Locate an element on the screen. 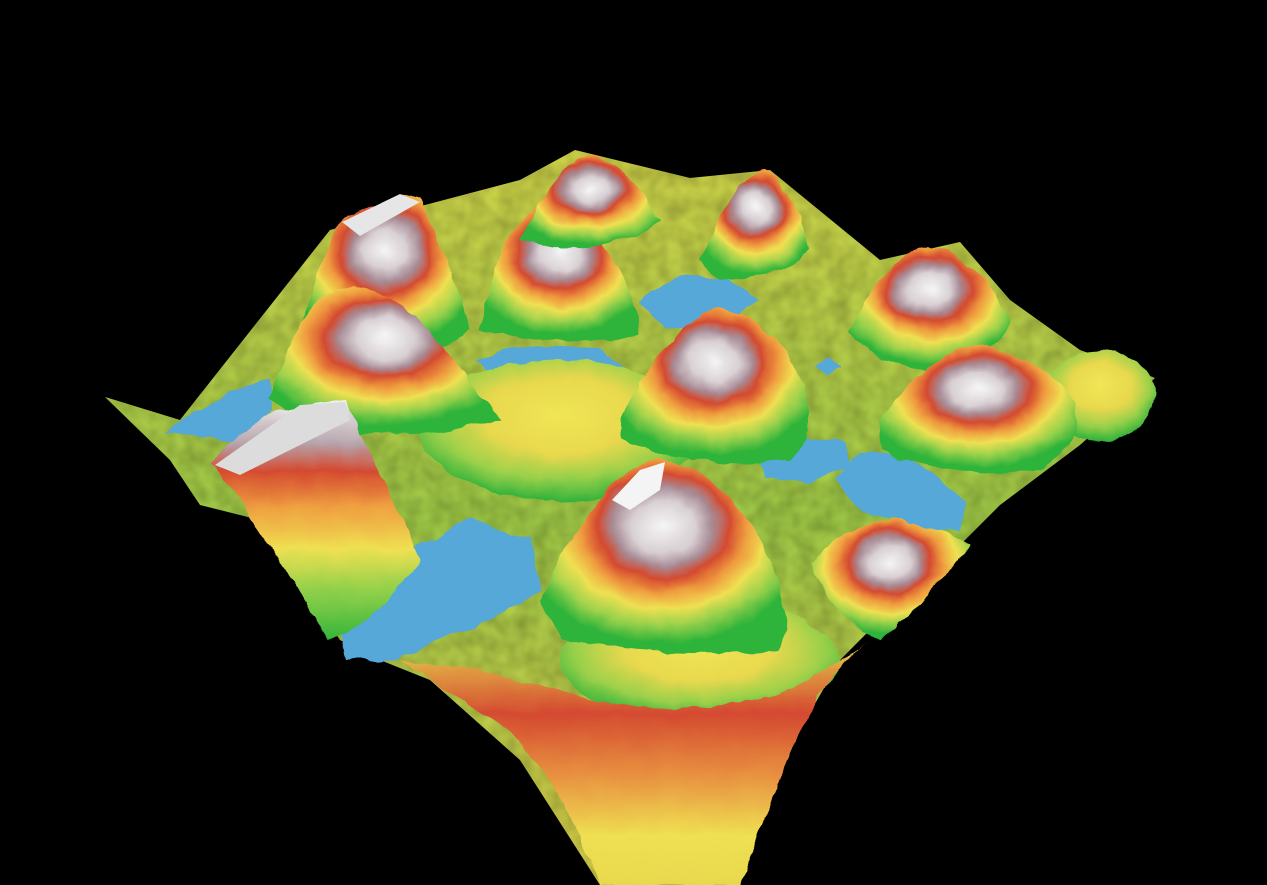  snow-caps is located at coordinates (440, 352).